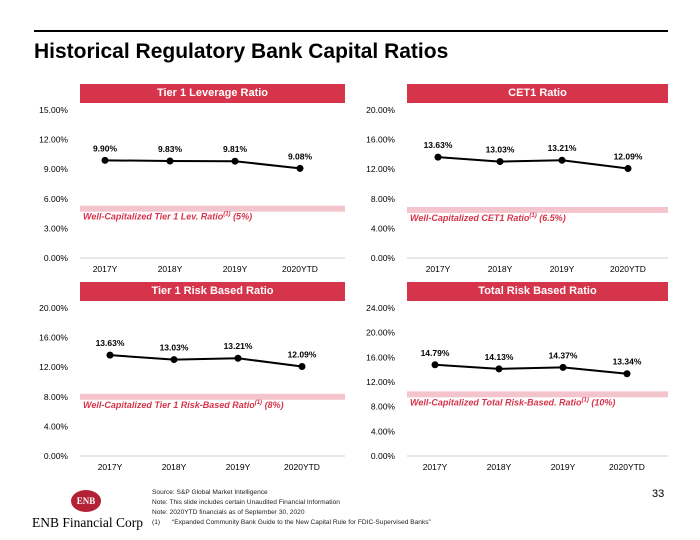 Image resolution: width=700 pixels, height=540 pixels. I want to click on tier1-risk-ytick-label: 0.00%, so click(56, 456).